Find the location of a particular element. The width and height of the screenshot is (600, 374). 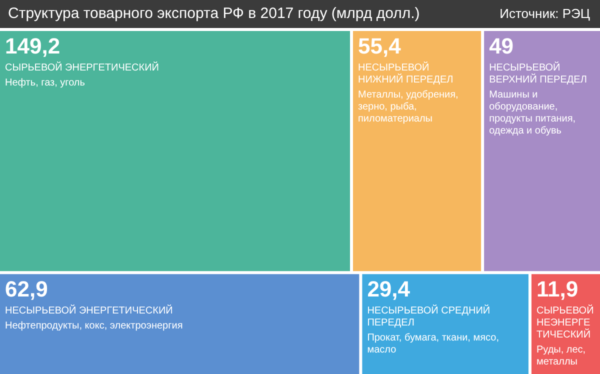

data-label: 11,9 is located at coordinates (557, 289).